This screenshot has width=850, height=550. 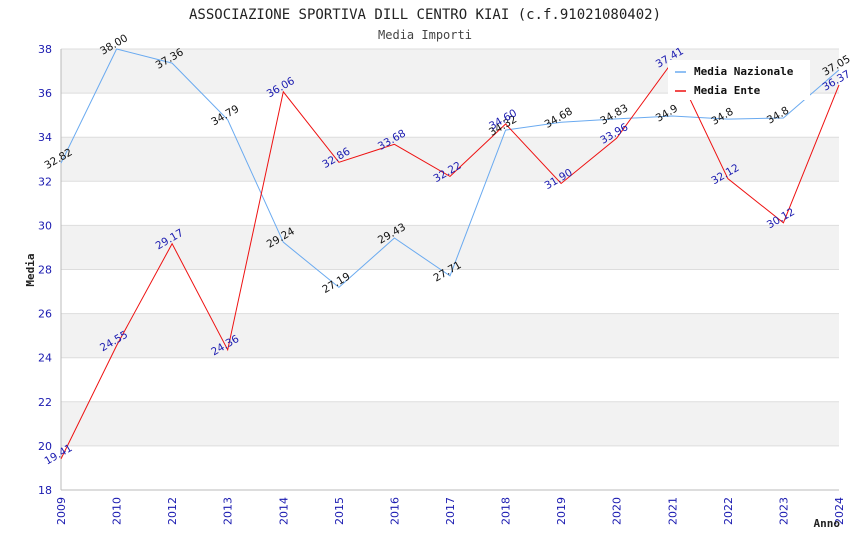 What do you see at coordinates (283, 511) in the screenshot?
I see `x-tick-label: 2014` at bounding box center [283, 511].